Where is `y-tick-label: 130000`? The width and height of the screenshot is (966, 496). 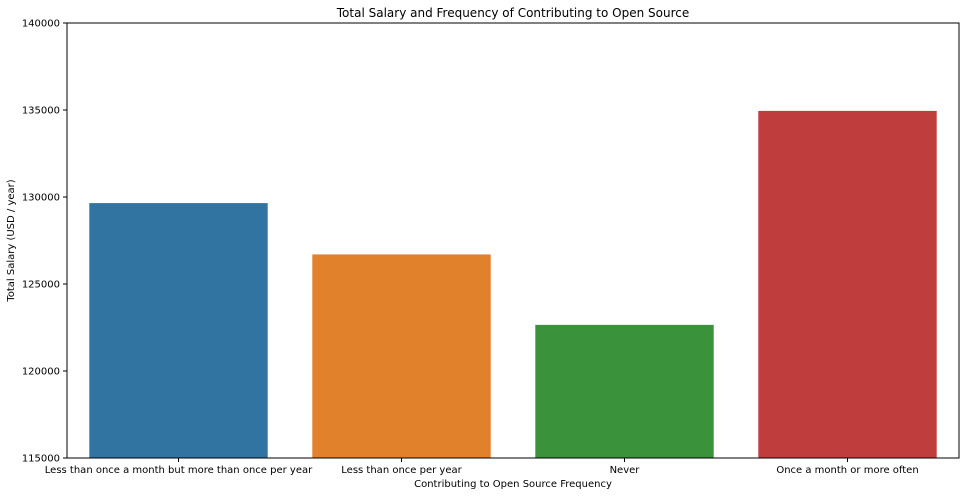
y-tick-label: 130000 is located at coordinates (41, 198).